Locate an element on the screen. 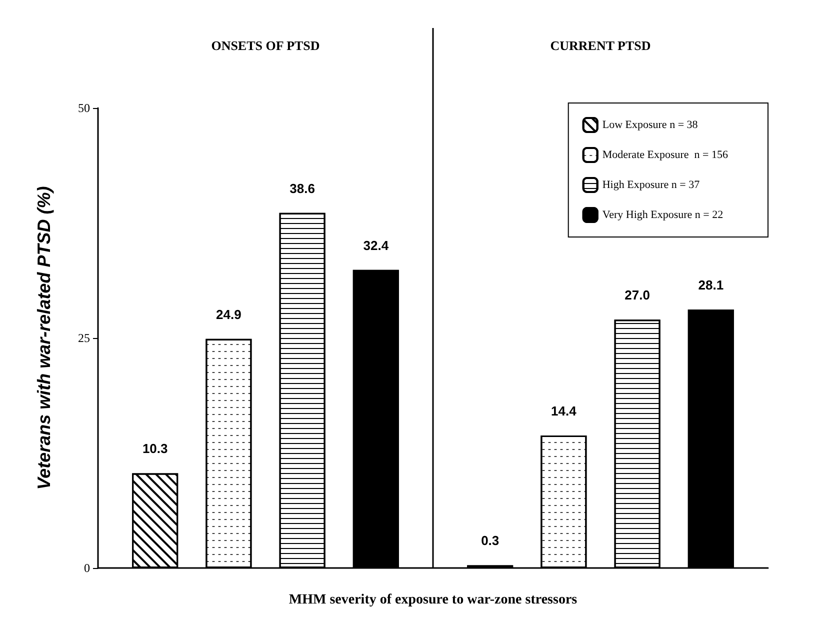 The image size is (819, 630). x-tick-label: CURRENT PTSD is located at coordinates (600, 45).